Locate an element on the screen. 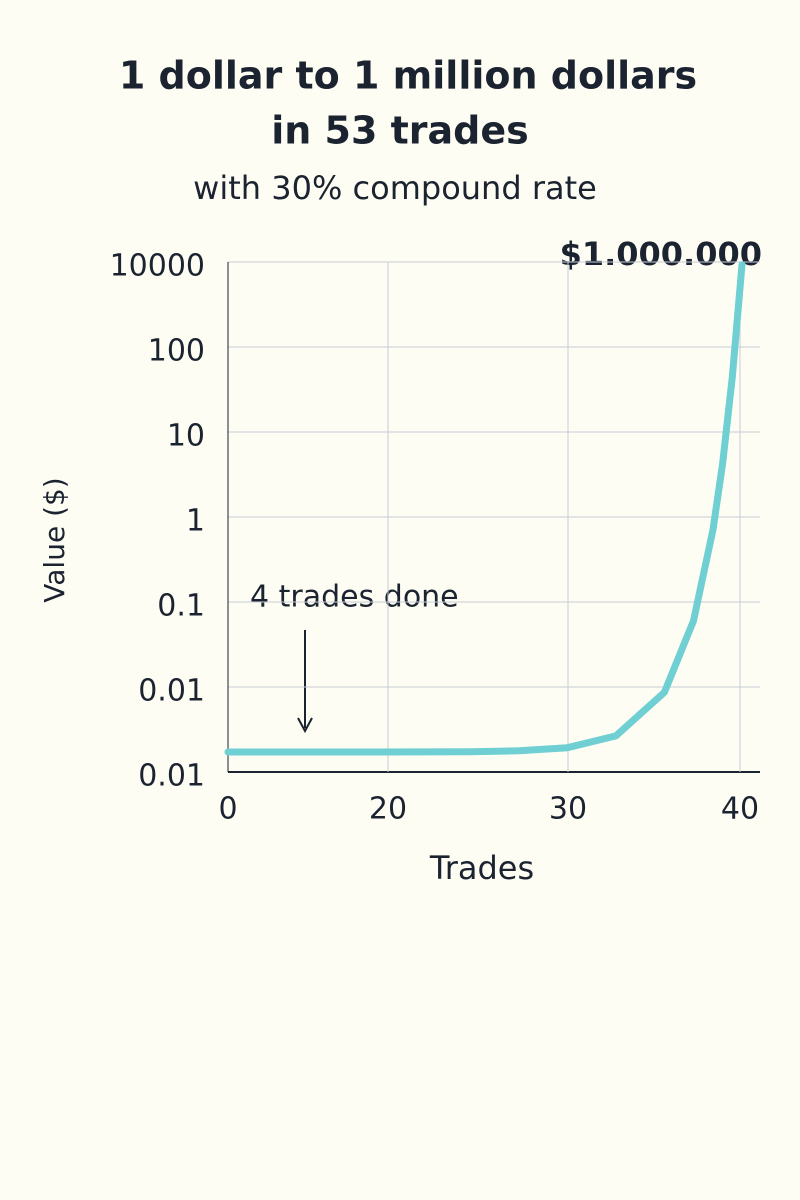 This screenshot has width=800, height=1200. y-tick-label: 100 is located at coordinates (176, 351).